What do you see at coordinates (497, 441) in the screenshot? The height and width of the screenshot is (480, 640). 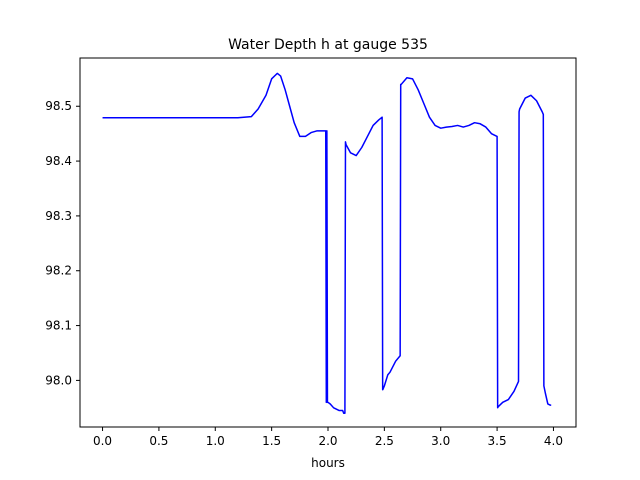 I see `x-tick-label: 3.5` at bounding box center [497, 441].